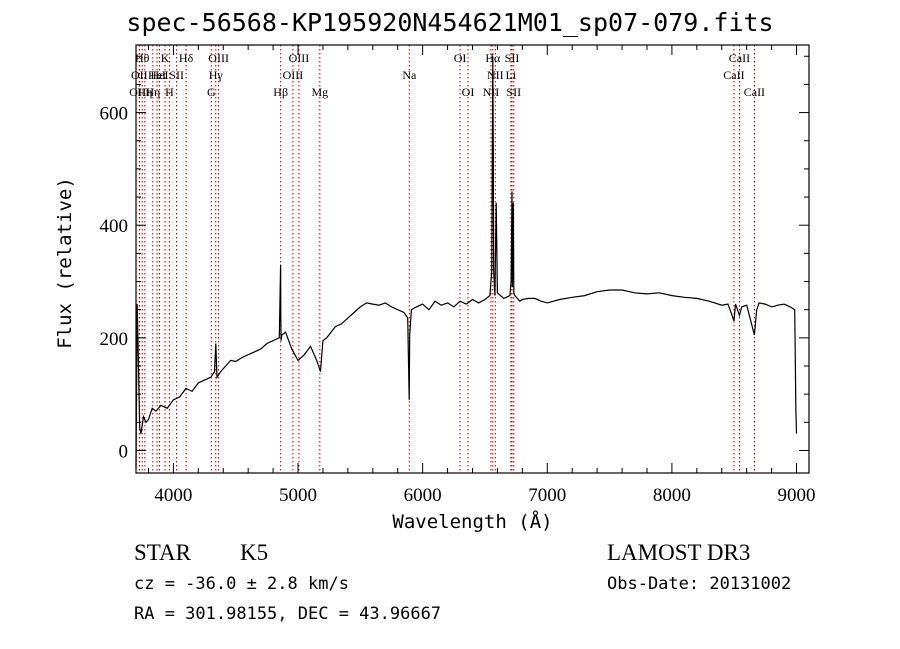 This screenshot has height=649, width=900. What do you see at coordinates (241, 584) in the screenshot?
I see `redshift-velocity: cz = -36.0 ± 2.8 km/s` at bounding box center [241, 584].